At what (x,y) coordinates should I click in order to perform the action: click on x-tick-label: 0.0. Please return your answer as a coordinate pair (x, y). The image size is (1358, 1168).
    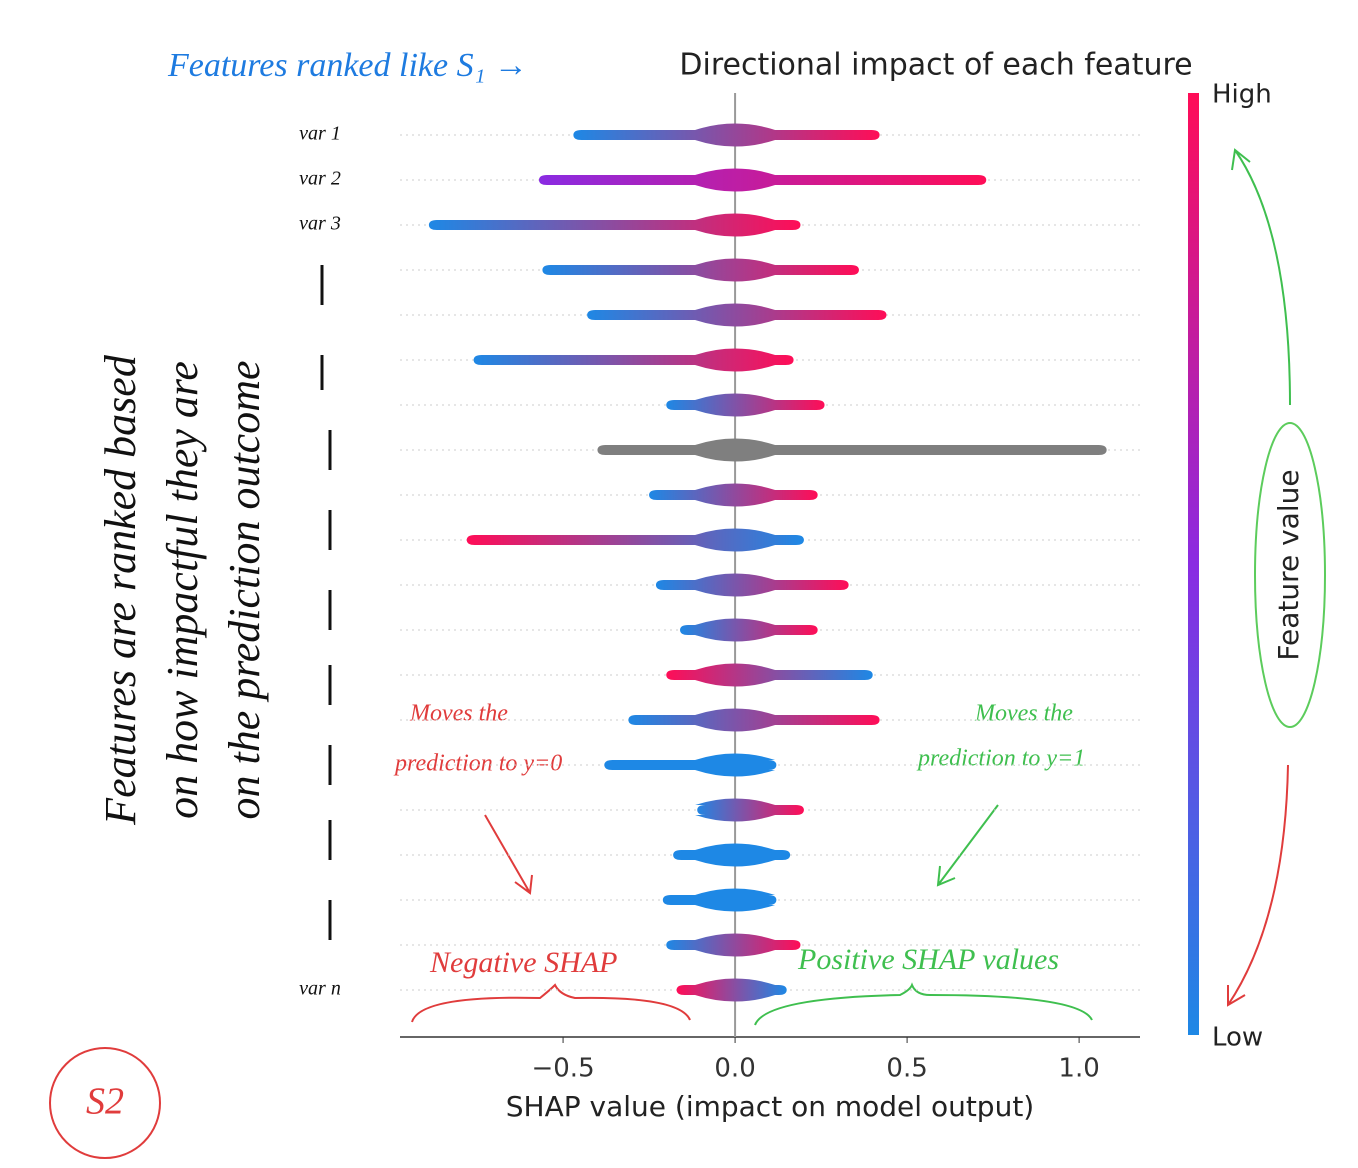
    Looking at the image, I should click on (734, 1069).